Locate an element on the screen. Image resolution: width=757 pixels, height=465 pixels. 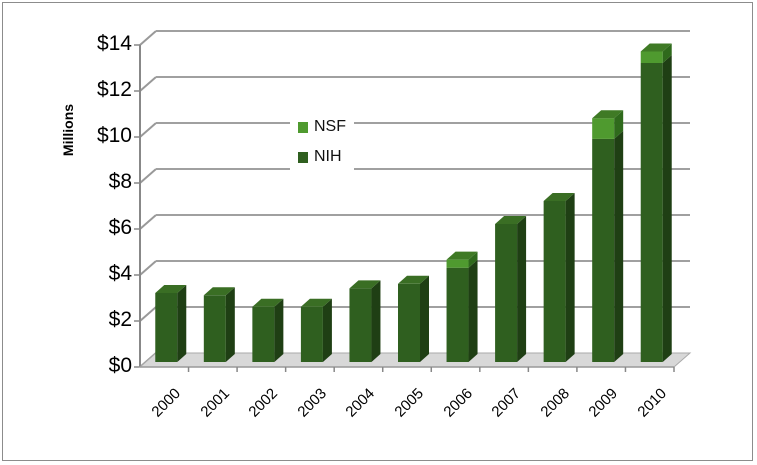
legend-swatch-nsf is located at coordinates (303, 127).